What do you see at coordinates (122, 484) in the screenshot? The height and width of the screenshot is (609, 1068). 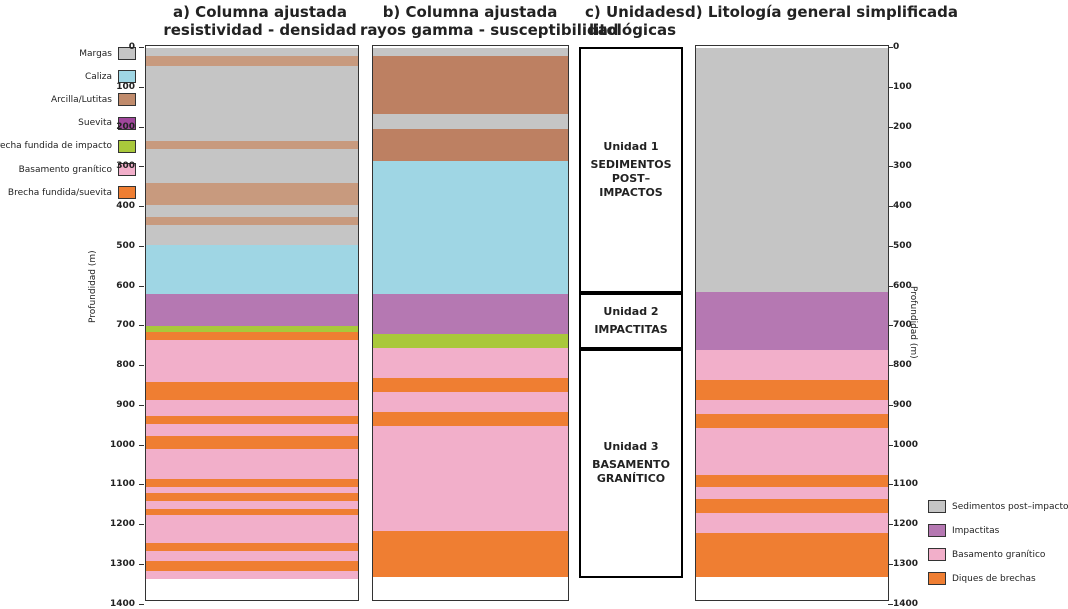 I see `depth-tick-label: 1100` at bounding box center [122, 484].